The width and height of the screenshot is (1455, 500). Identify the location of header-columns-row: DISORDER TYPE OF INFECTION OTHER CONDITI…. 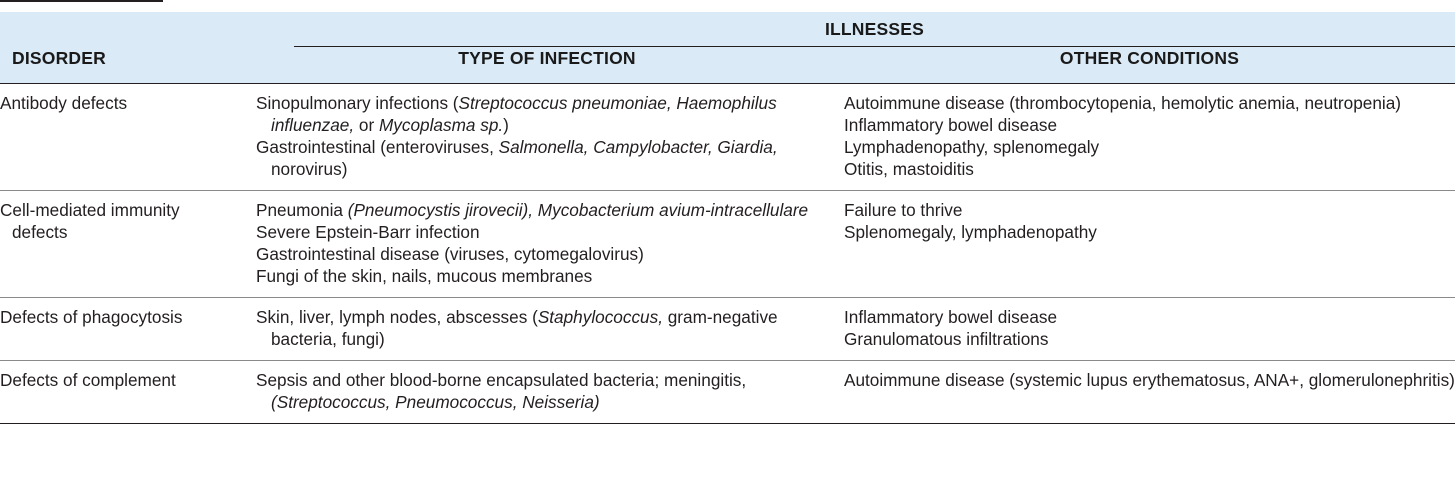
(727, 65).